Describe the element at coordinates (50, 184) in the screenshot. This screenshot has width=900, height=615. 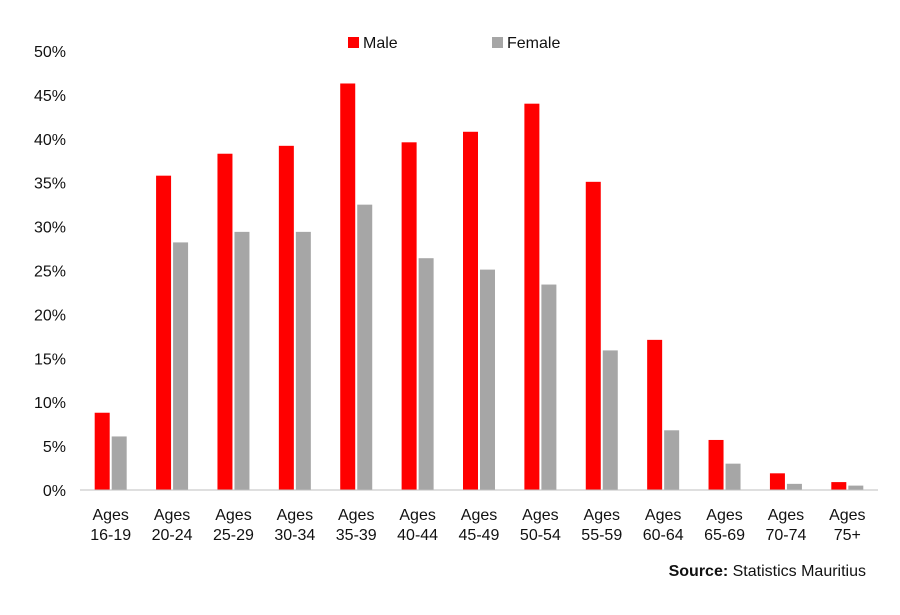
I see `y-tick-label: 35%` at that location.